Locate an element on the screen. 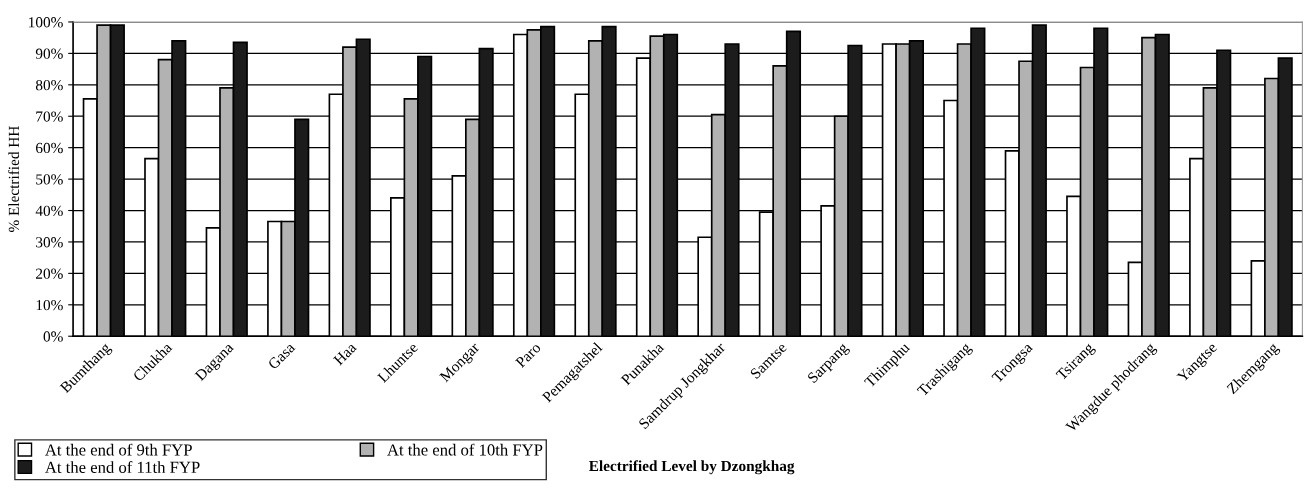 The width and height of the screenshot is (1305, 488). y-tick-label: 10% is located at coordinates (49, 305).